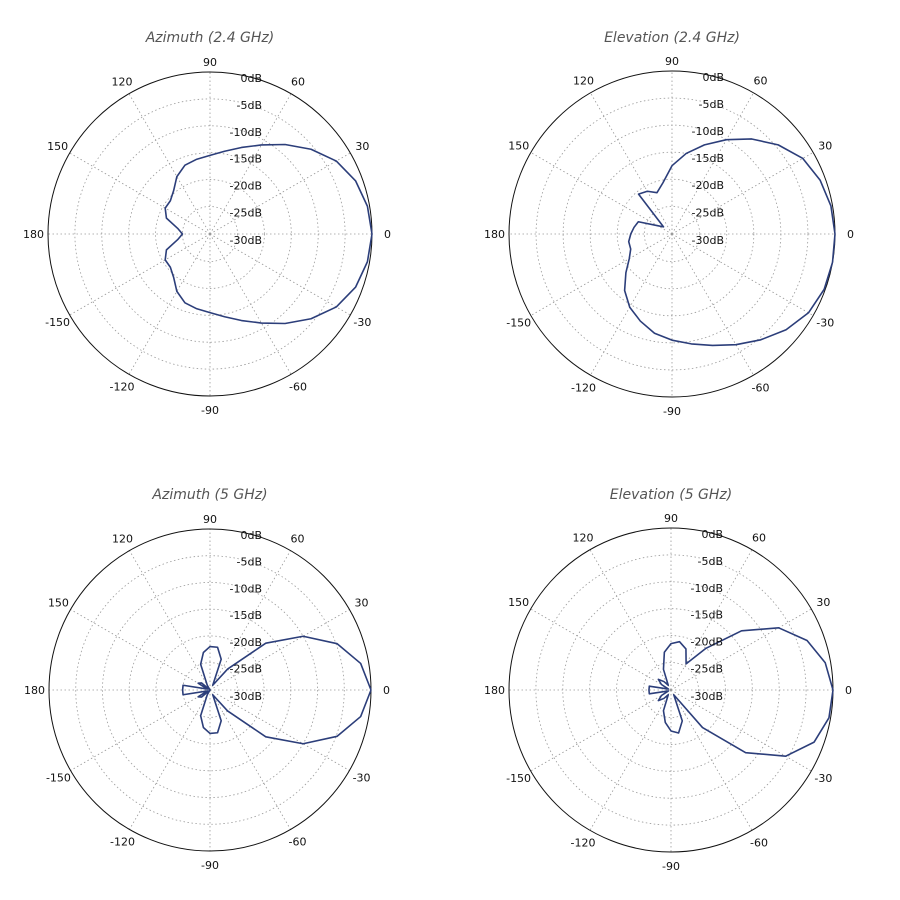 The height and width of the screenshot is (900, 900). I want to click on chart-title: Azimuth (5 GHz), so click(209, 495).